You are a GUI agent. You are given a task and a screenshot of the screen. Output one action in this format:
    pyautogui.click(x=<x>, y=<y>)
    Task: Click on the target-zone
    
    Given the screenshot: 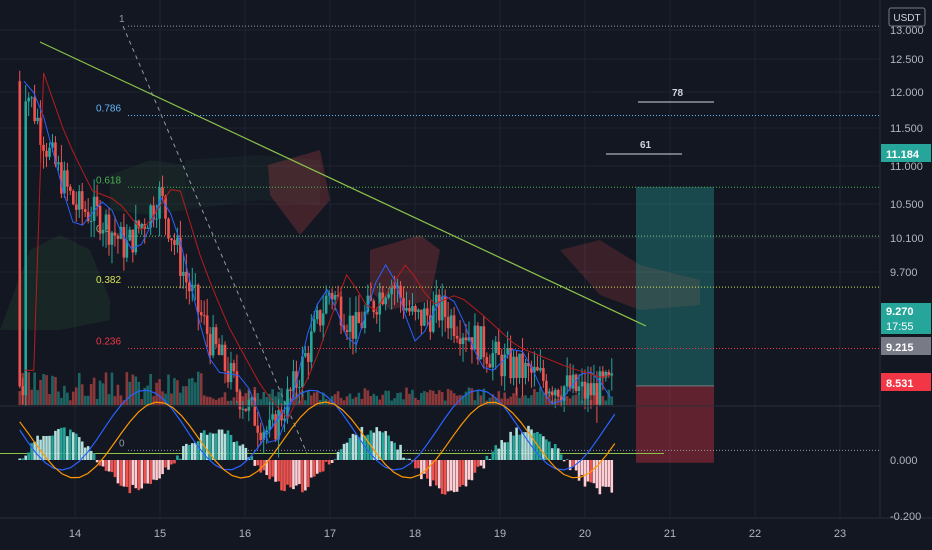 What is the action you would take?
    pyautogui.click(x=675, y=286)
    